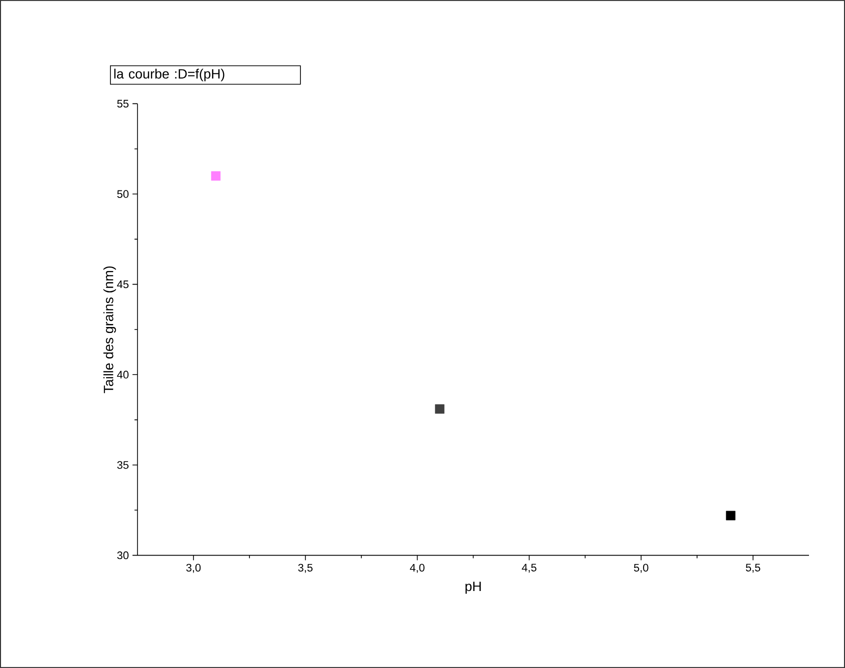  What do you see at coordinates (123, 284) in the screenshot?
I see `y-tick-label: 45` at bounding box center [123, 284].